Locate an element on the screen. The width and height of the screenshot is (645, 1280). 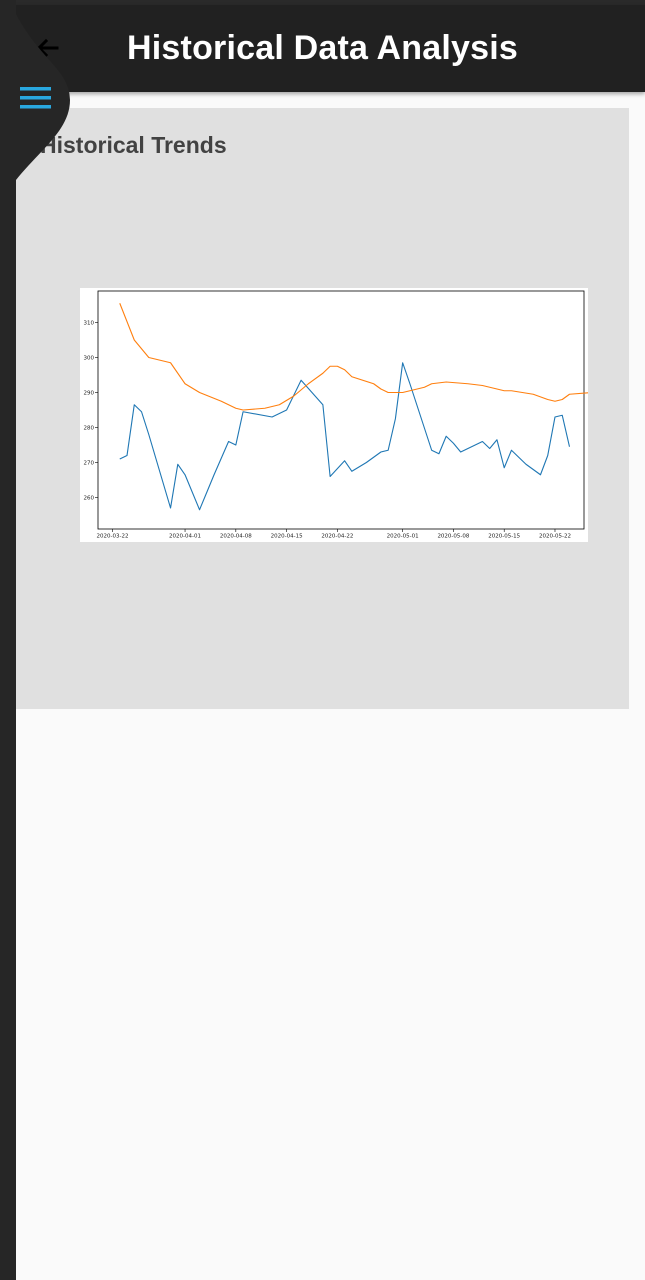
y-tick-label-2: 280 is located at coordinates (89, 429).